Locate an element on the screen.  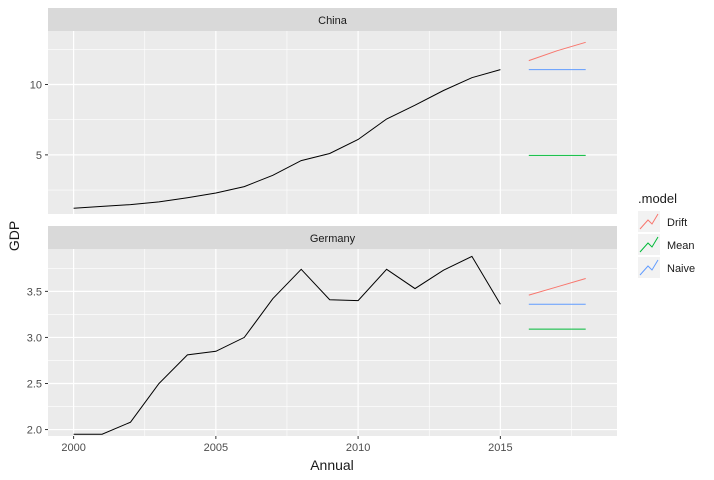
facet-strip-label: China is located at coordinates (333, 21).